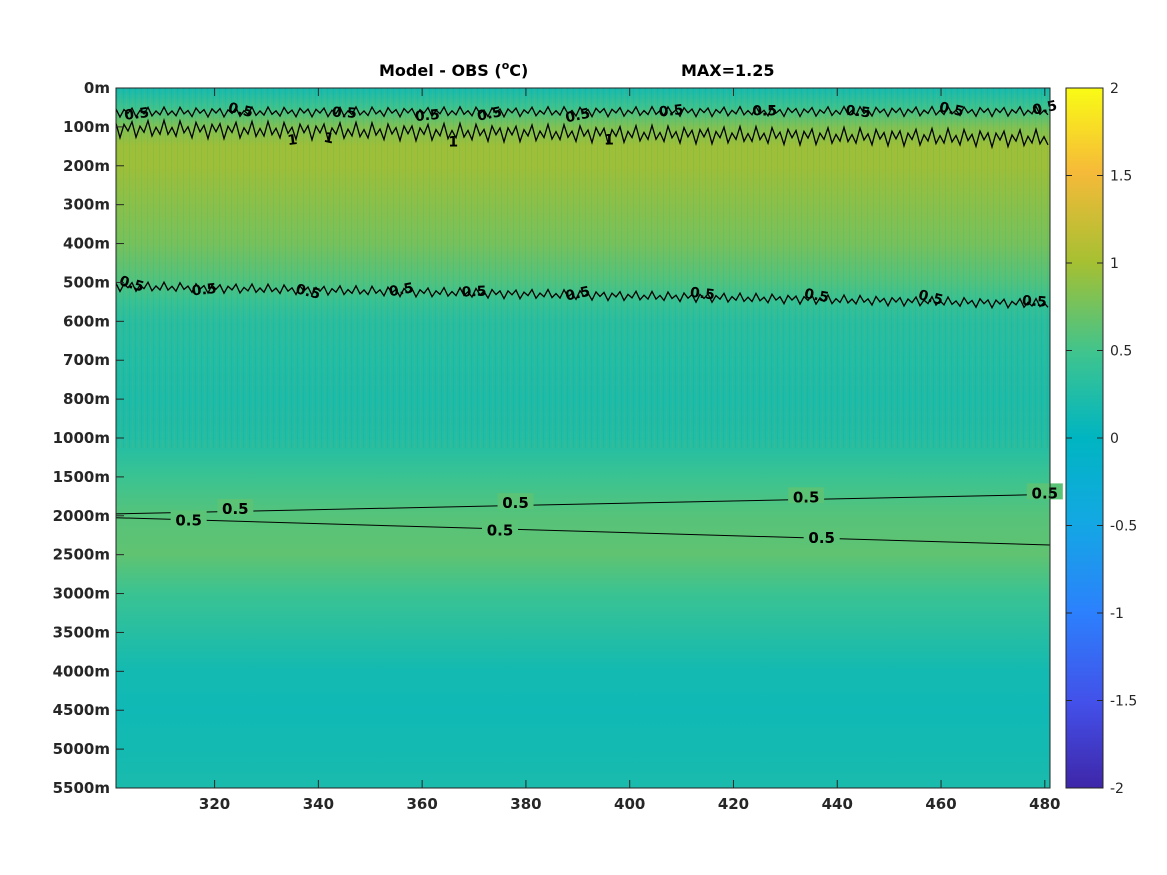 This screenshot has width=1167, height=875. What do you see at coordinates (214, 804) in the screenshot?
I see `x-tick-label: 320` at bounding box center [214, 804].